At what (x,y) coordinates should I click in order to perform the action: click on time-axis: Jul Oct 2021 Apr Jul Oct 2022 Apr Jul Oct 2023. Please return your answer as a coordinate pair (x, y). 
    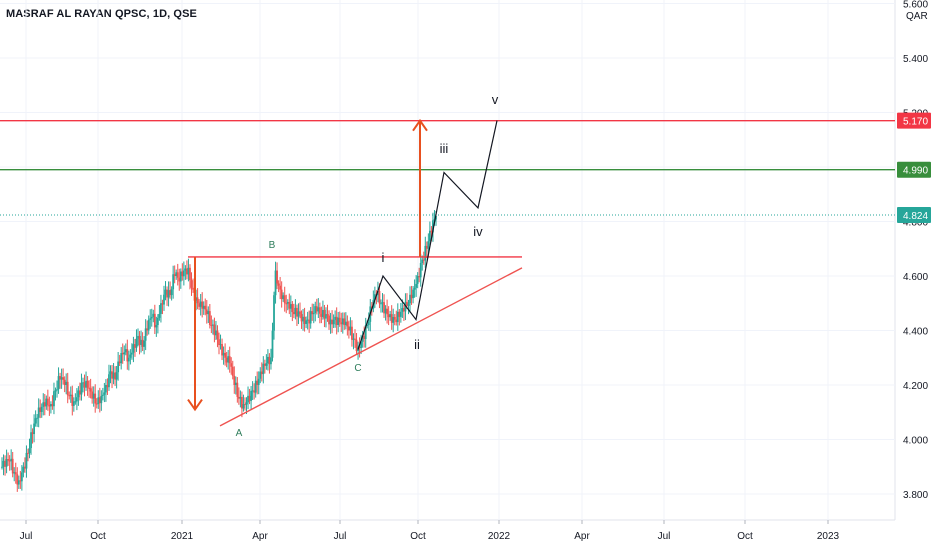
    Looking at the image, I should click on (430, 531).